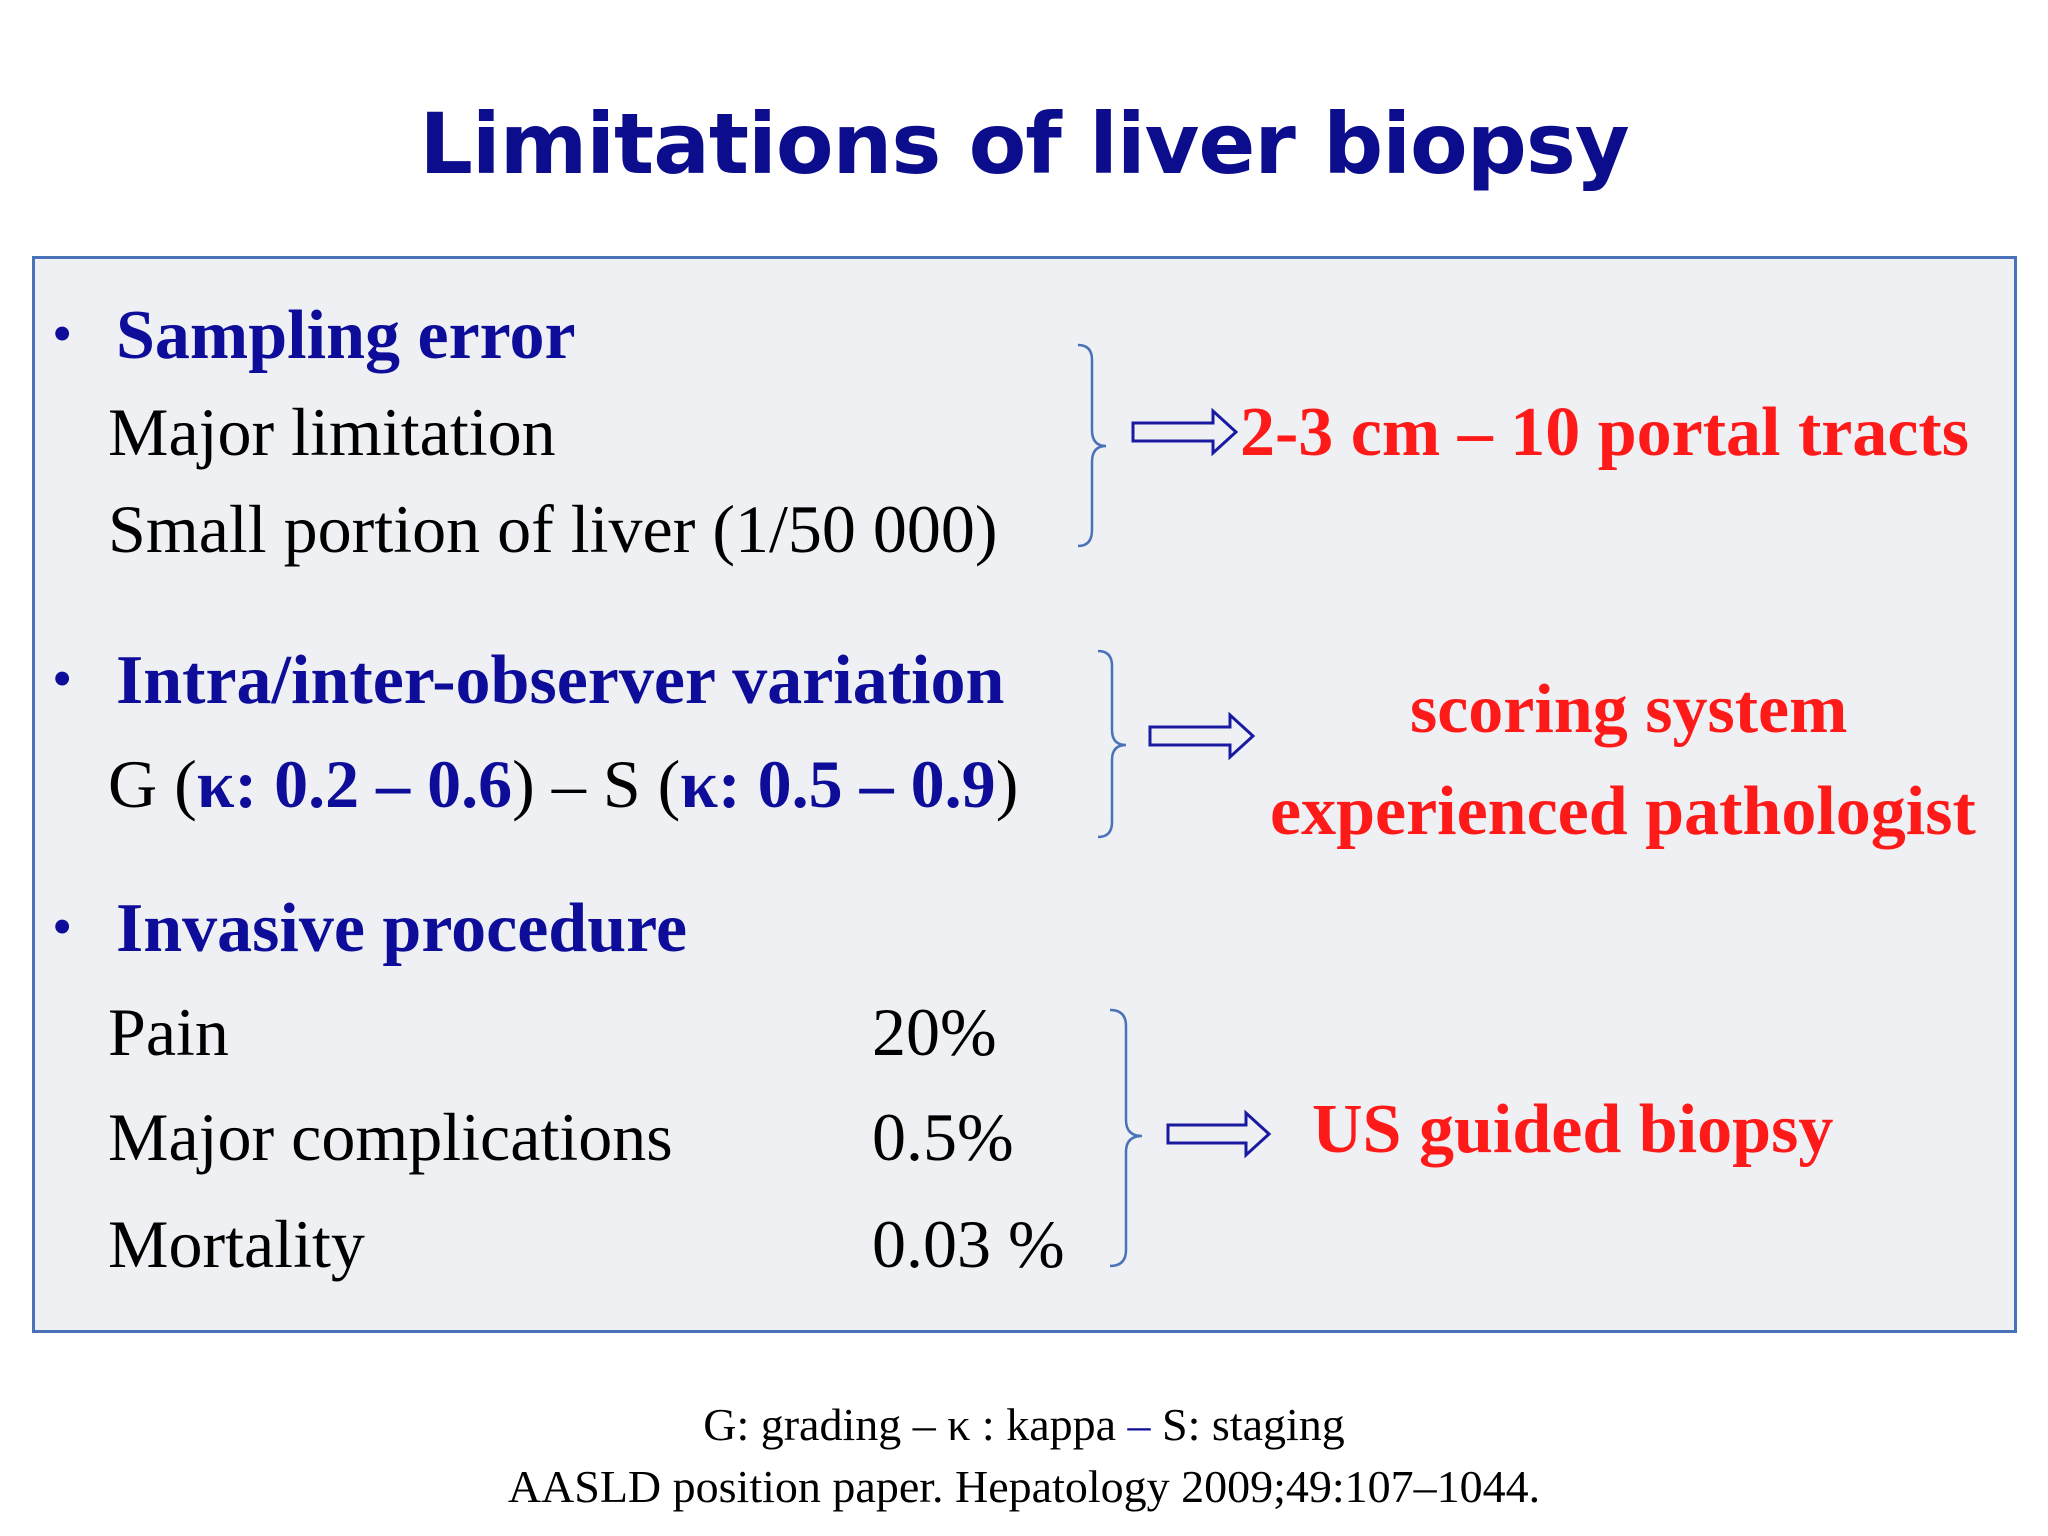 This screenshot has height=1536, width=2048. What do you see at coordinates (560, 680) in the screenshot?
I see `heading-observer-variation: Intra/inter-observer variation` at bounding box center [560, 680].